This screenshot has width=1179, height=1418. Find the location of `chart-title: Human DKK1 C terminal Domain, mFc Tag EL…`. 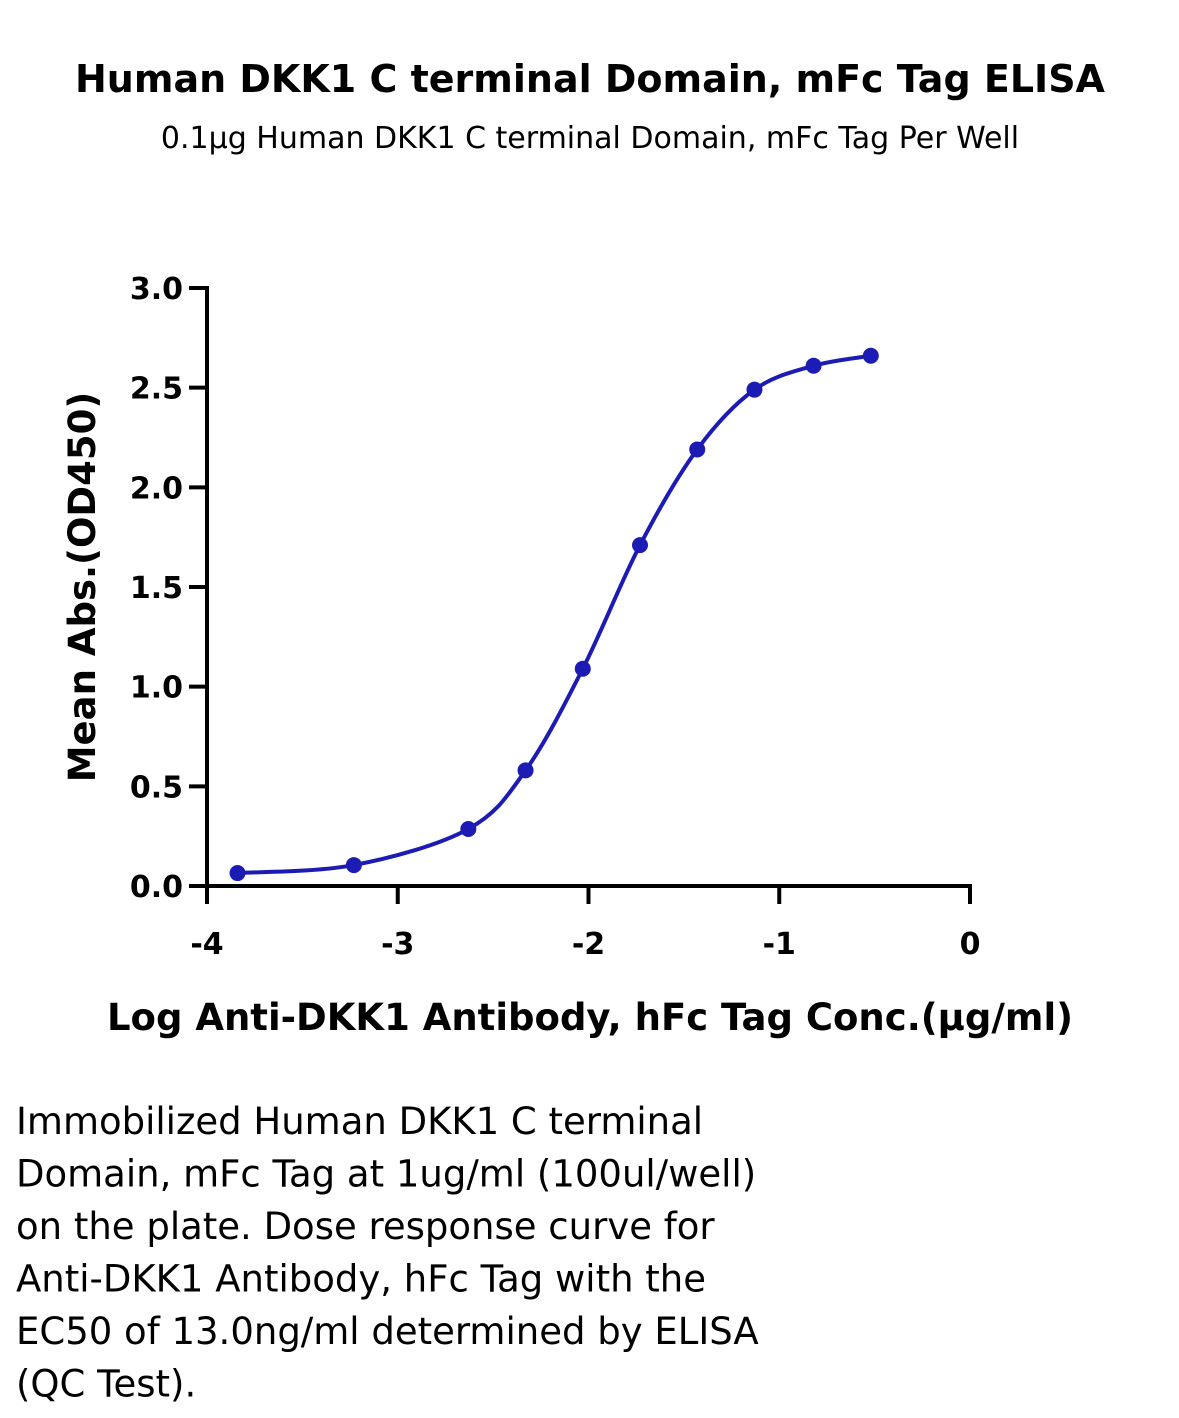

chart-title: Human DKK1 C terminal Domain, mFc Tag EL… is located at coordinates (590, 79).